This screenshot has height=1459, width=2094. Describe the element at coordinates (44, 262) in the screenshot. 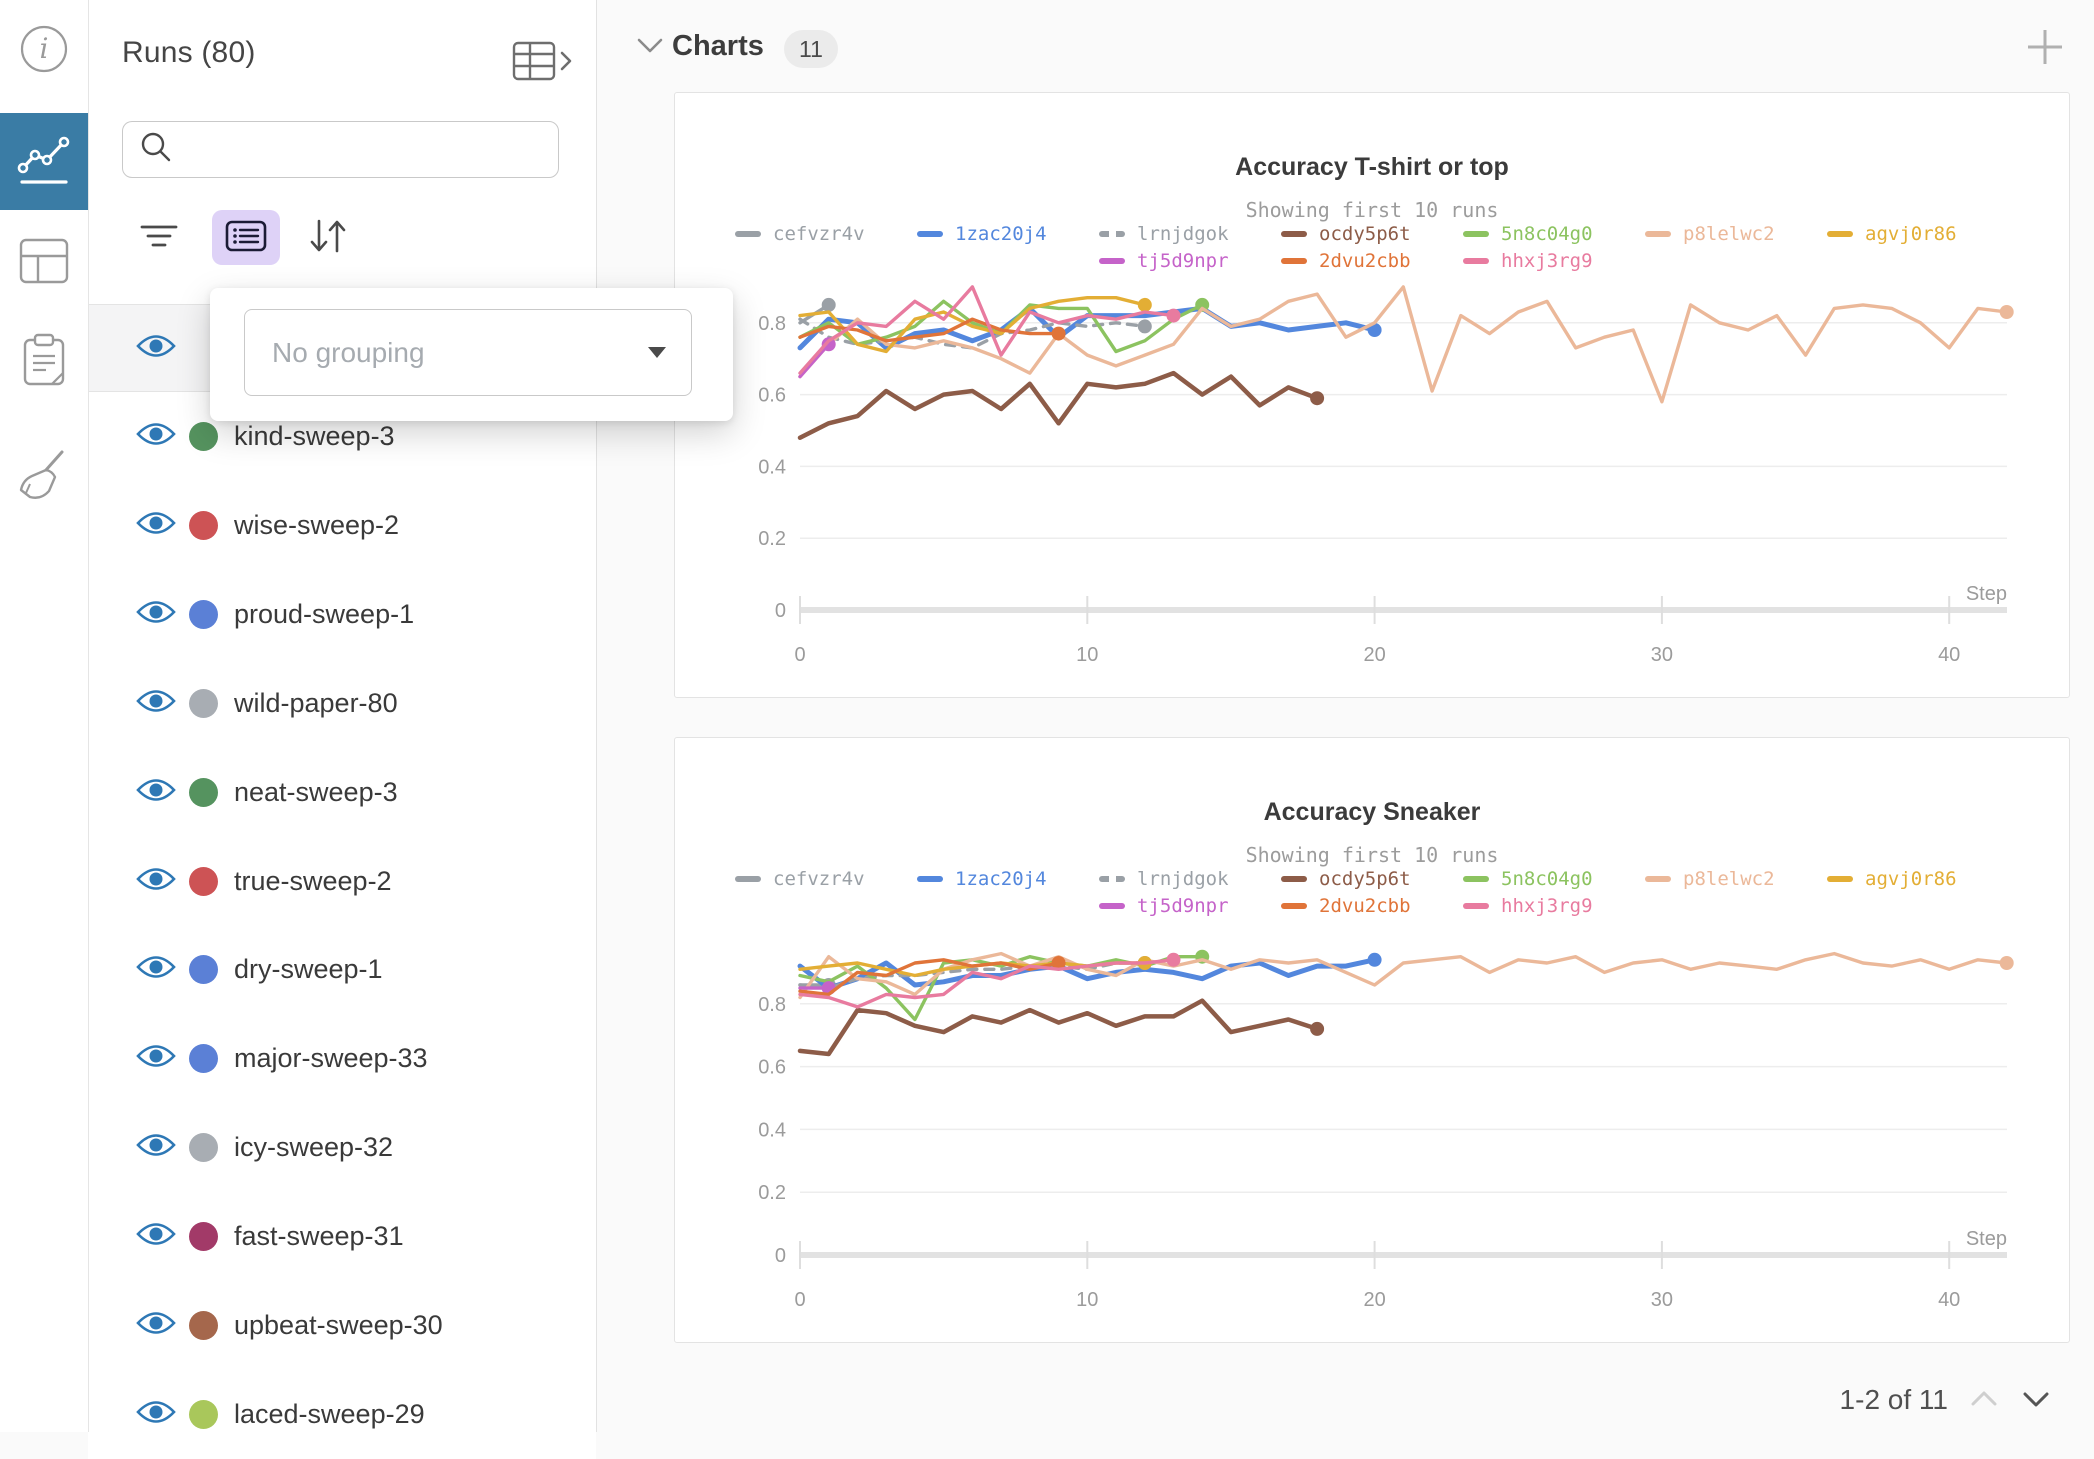

I see `panels-nav-button` at that location.